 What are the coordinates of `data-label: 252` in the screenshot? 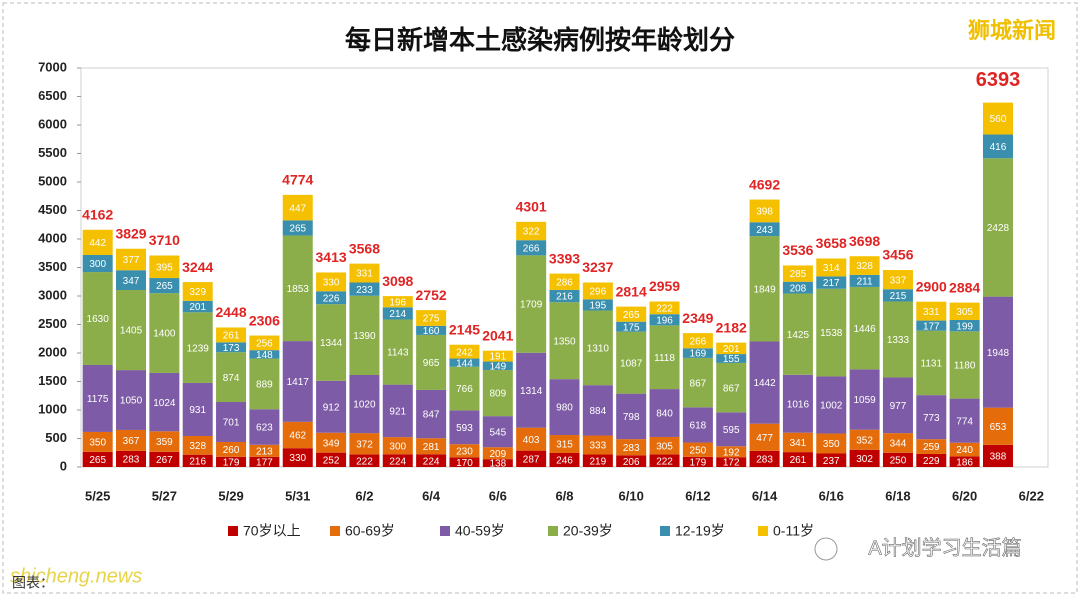 It's located at (331, 460).